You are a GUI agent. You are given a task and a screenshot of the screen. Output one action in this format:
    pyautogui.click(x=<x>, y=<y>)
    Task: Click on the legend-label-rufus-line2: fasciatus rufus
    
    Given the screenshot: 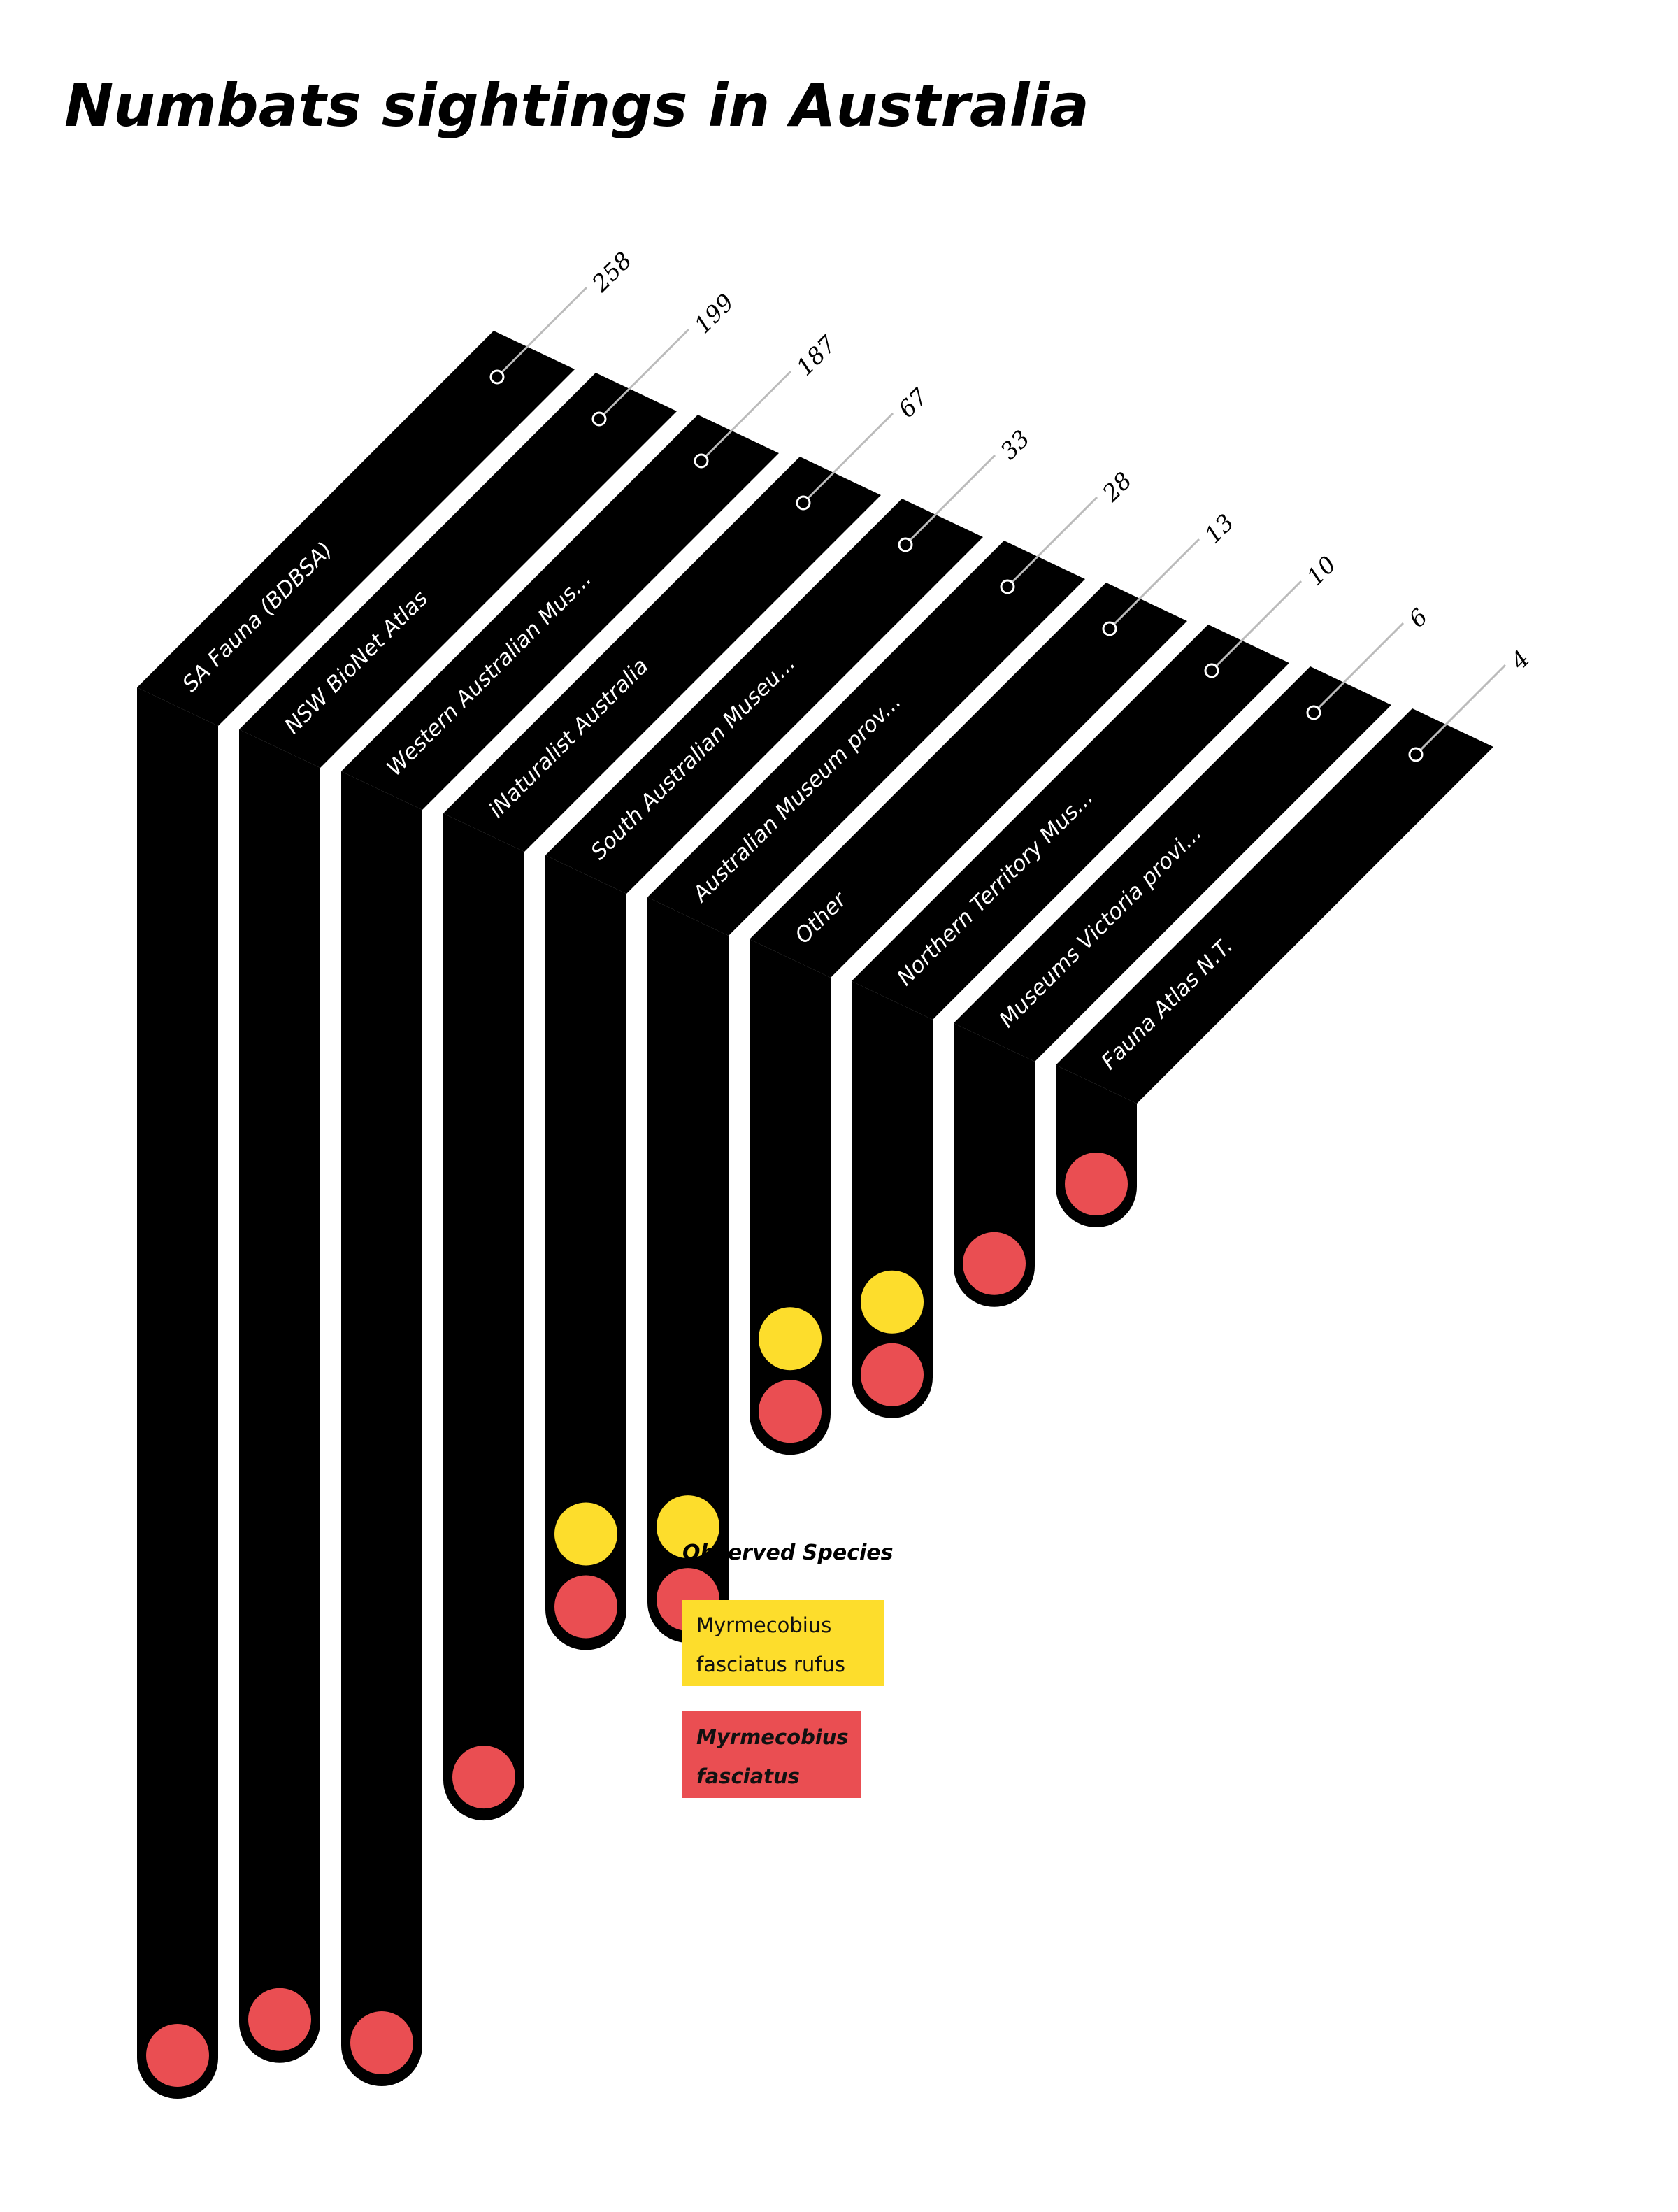 What is the action you would take?
    pyautogui.click(x=771, y=1664)
    